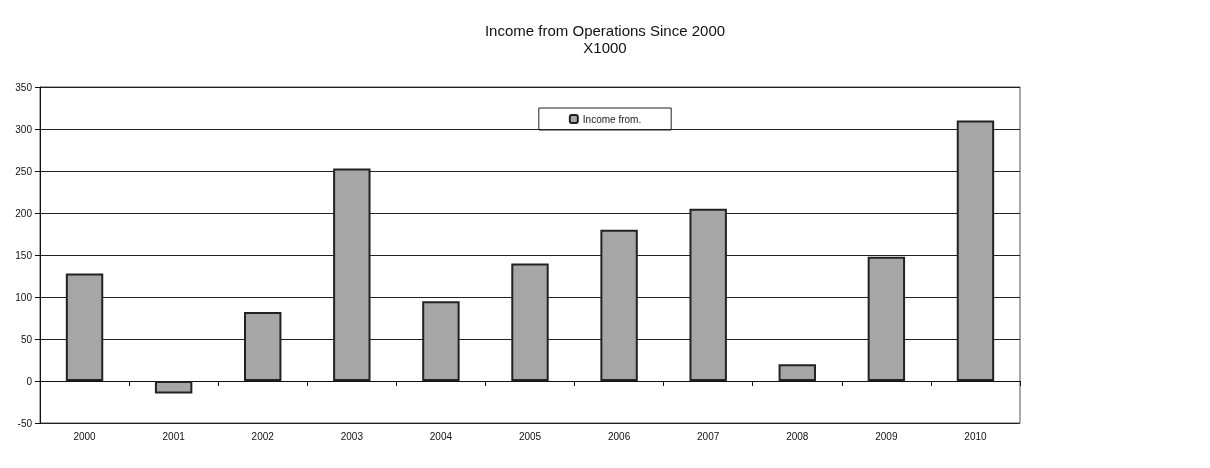 This screenshot has width=1210, height=468. I want to click on y-tick-label: 300, so click(24, 129).